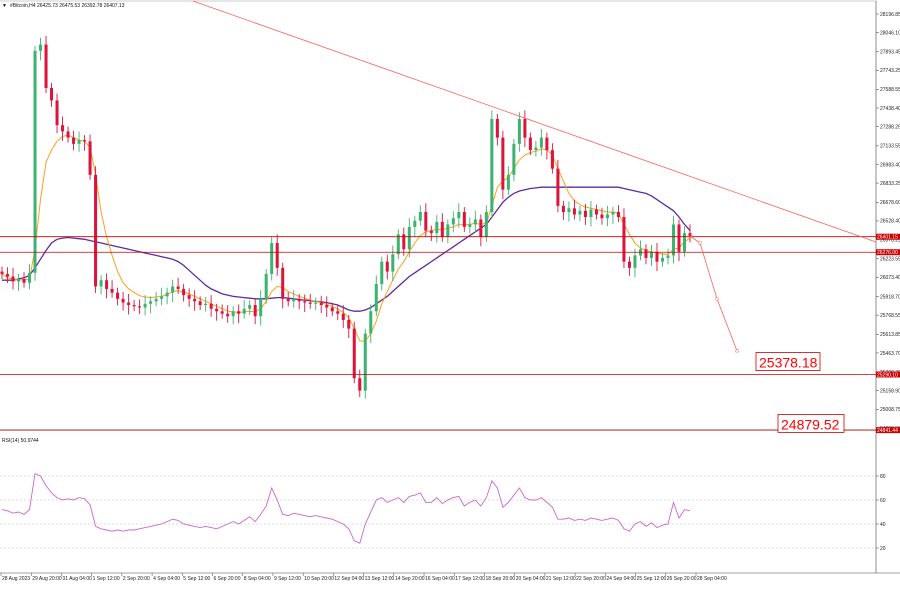 The height and width of the screenshot is (590, 900). What do you see at coordinates (890, 354) in the screenshot?
I see `price-tick-label: 25463.70` at bounding box center [890, 354].